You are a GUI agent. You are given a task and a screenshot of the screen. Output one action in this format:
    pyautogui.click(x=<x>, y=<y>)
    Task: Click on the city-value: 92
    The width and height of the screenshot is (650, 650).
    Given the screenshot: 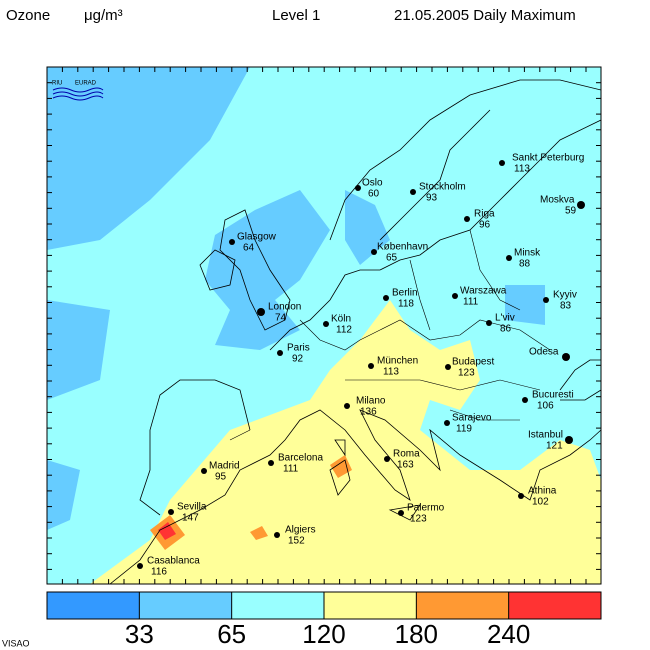 What is the action you would take?
    pyautogui.click(x=298, y=359)
    